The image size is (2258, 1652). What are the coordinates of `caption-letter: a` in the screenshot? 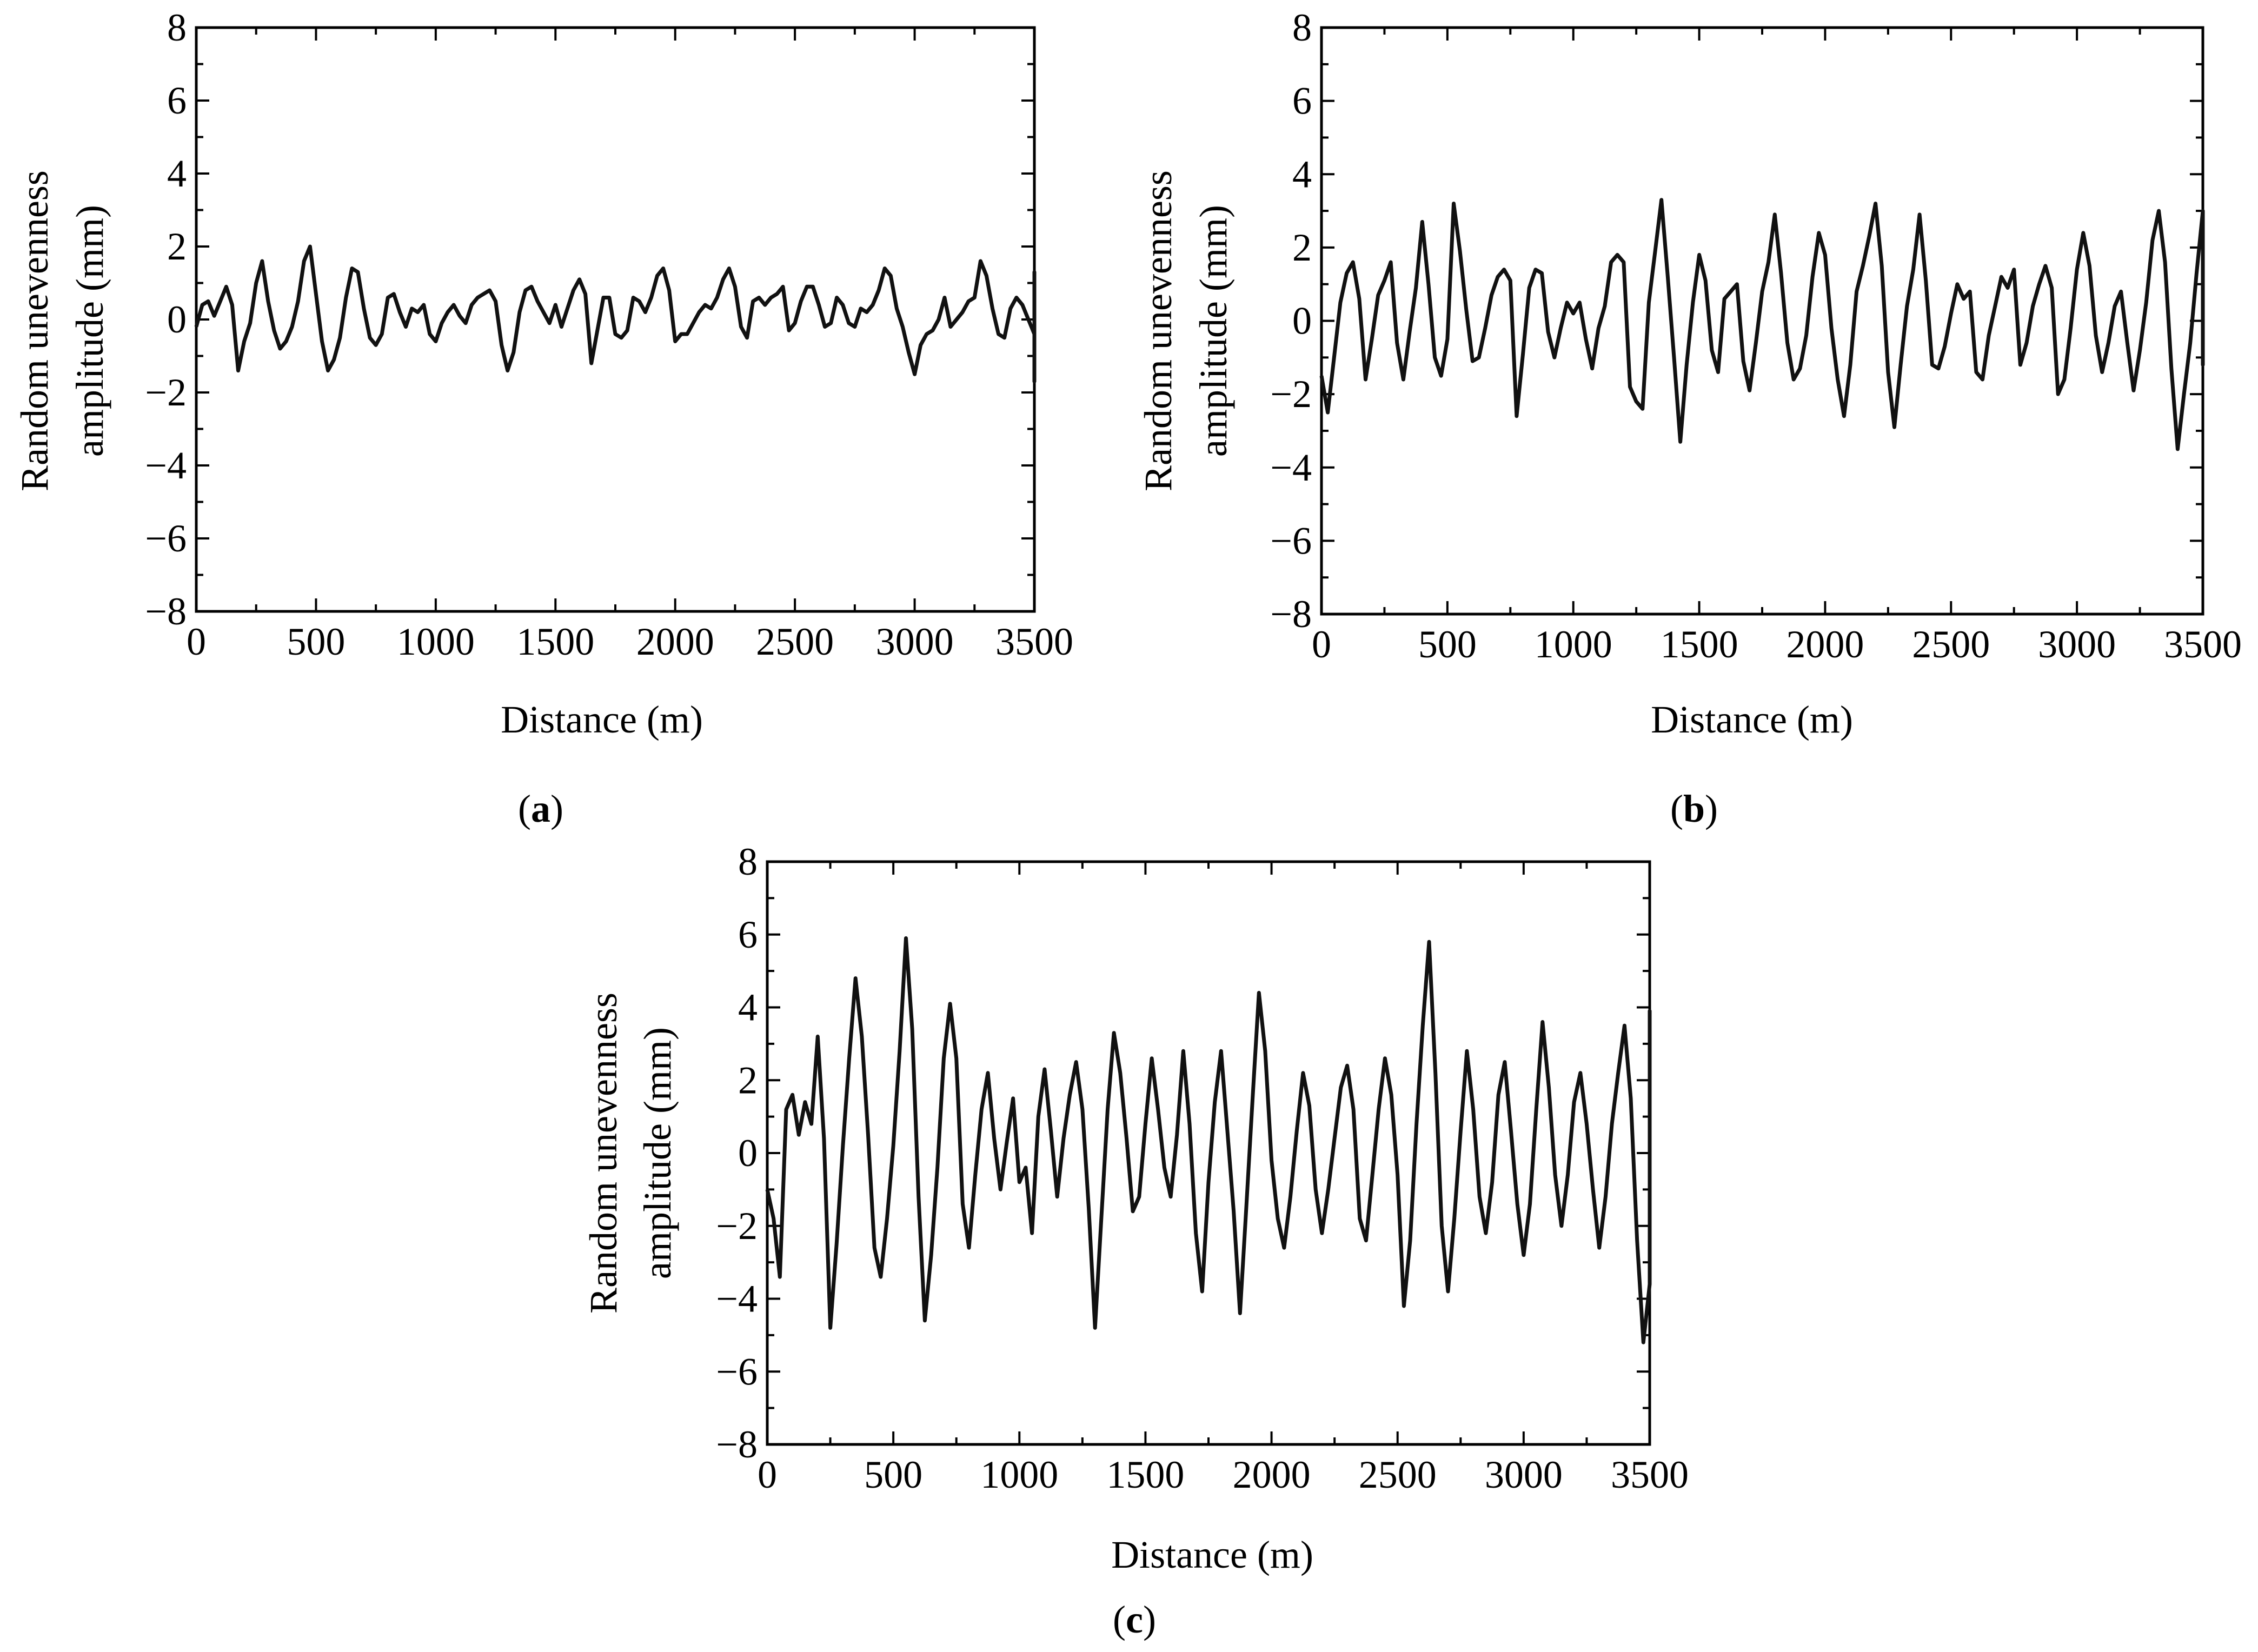 It's located at (540, 808).